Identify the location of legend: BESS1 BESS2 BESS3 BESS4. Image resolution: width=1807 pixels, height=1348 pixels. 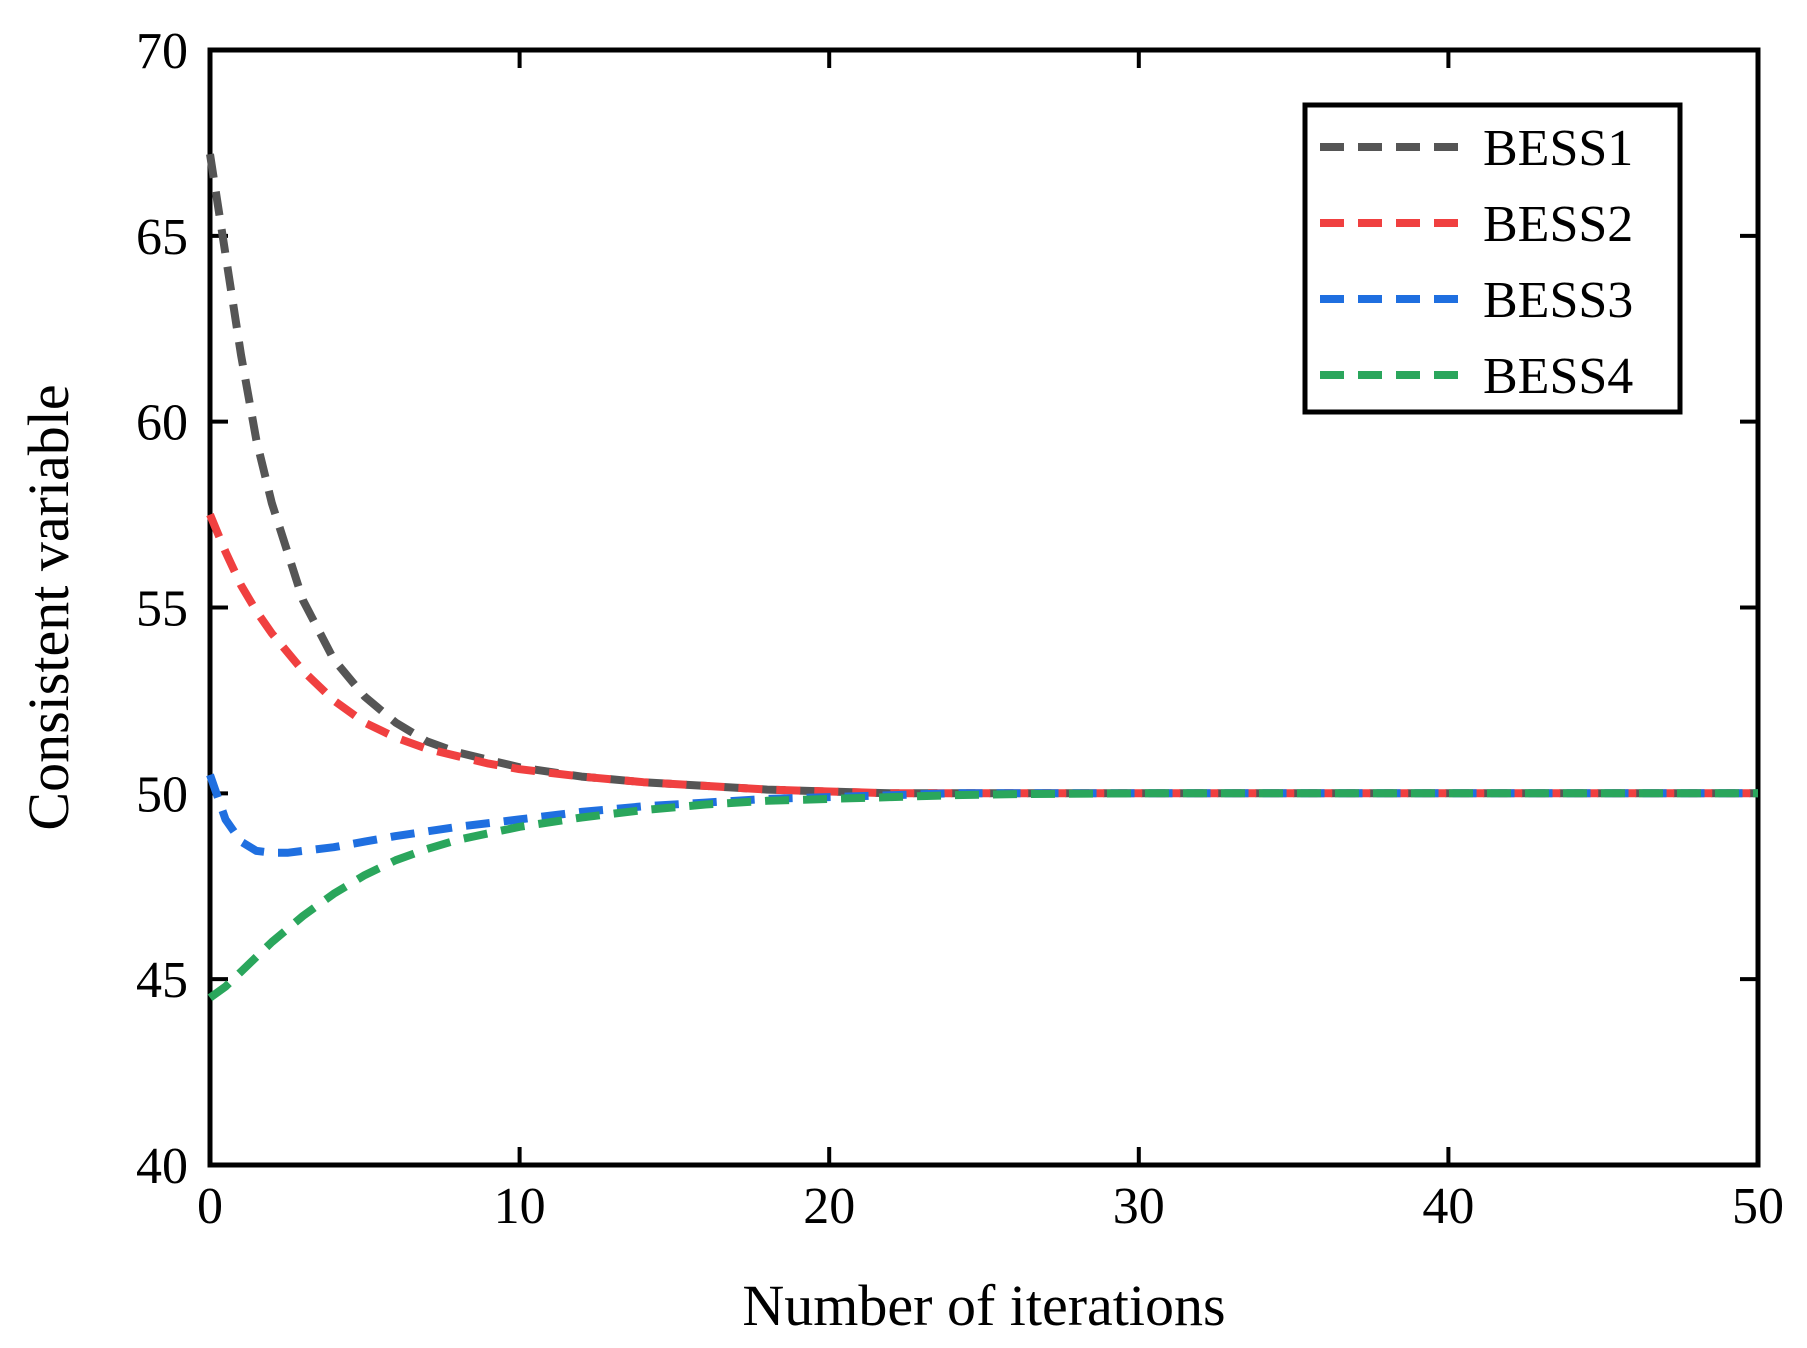
(1492, 258).